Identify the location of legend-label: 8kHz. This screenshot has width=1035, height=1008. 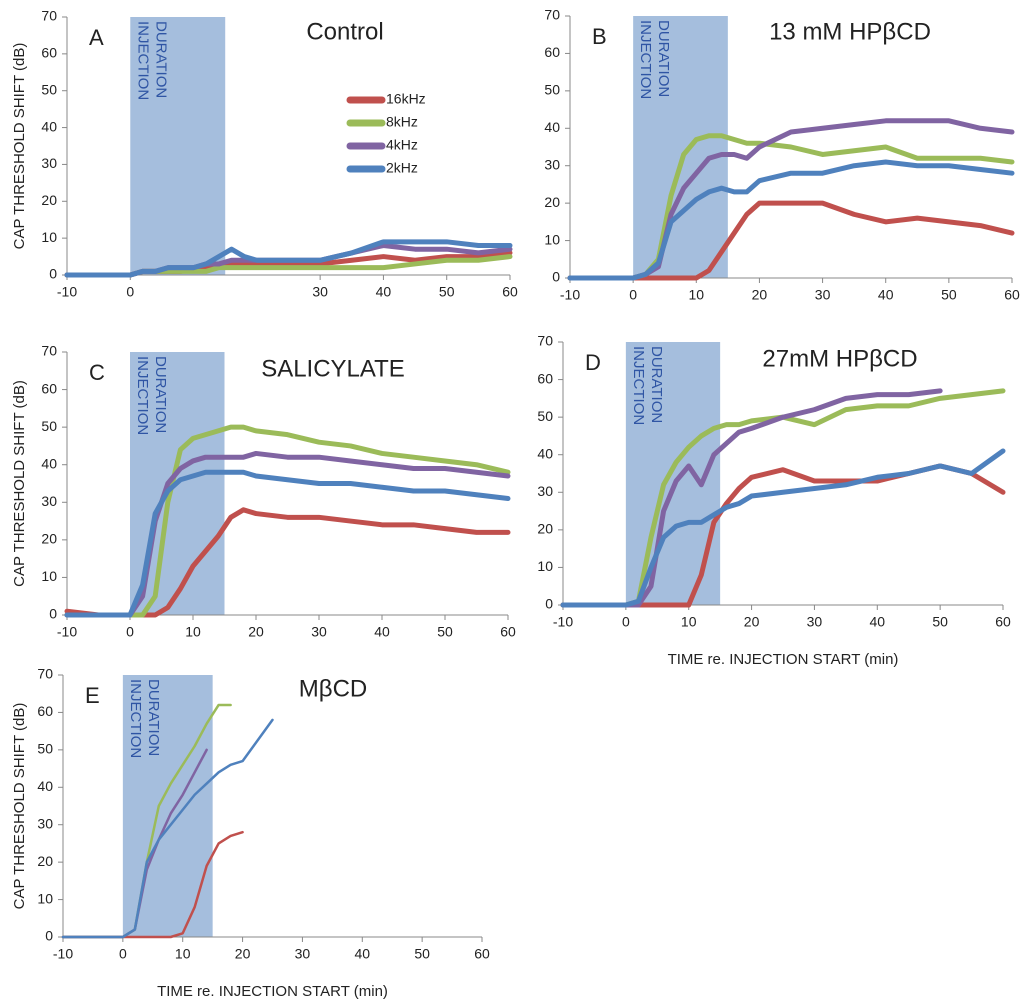
(402, 122).